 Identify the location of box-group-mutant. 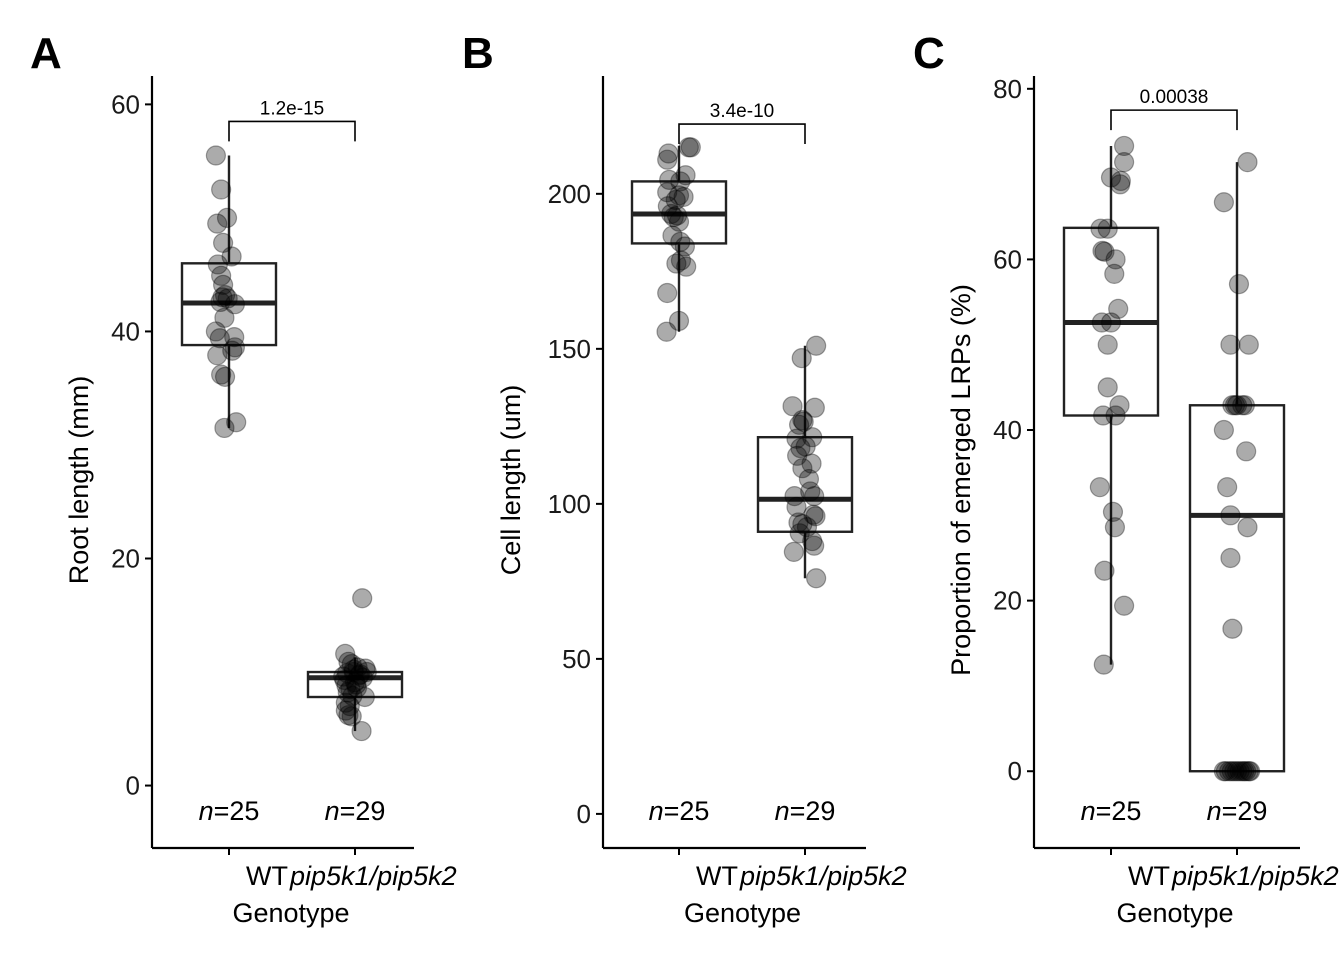
(1237, 467).